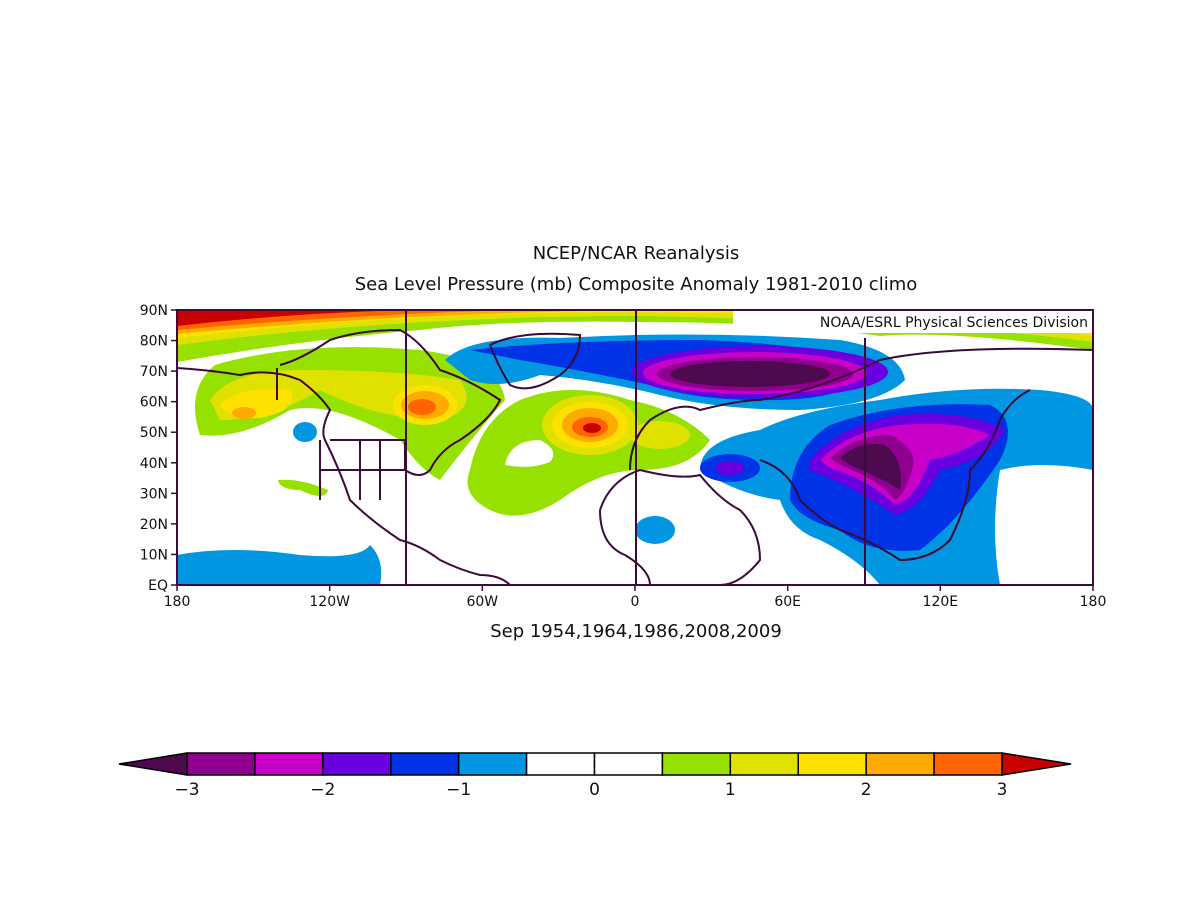  Describe the element at coordinates (322, 790) in the screenshot. I see `colorbar-label: −2` at that location.